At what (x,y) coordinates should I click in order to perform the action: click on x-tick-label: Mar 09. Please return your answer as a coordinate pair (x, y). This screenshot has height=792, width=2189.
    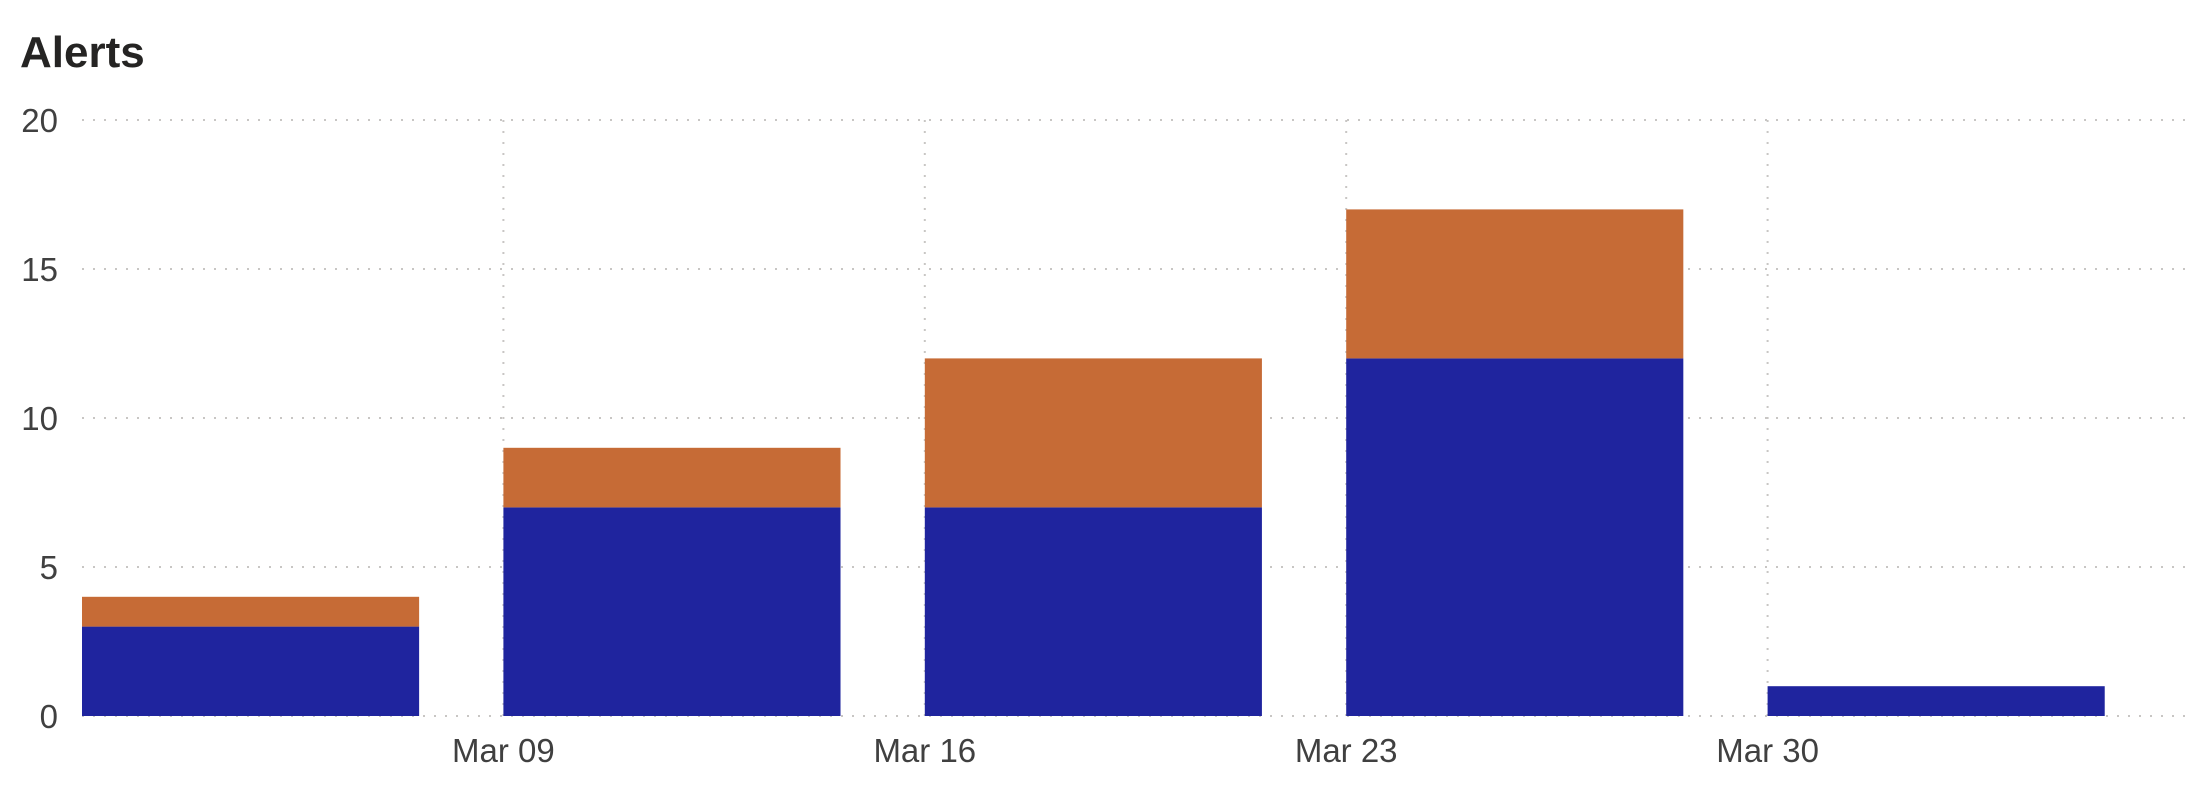
    Looking at the image, I should click on (503, 750).